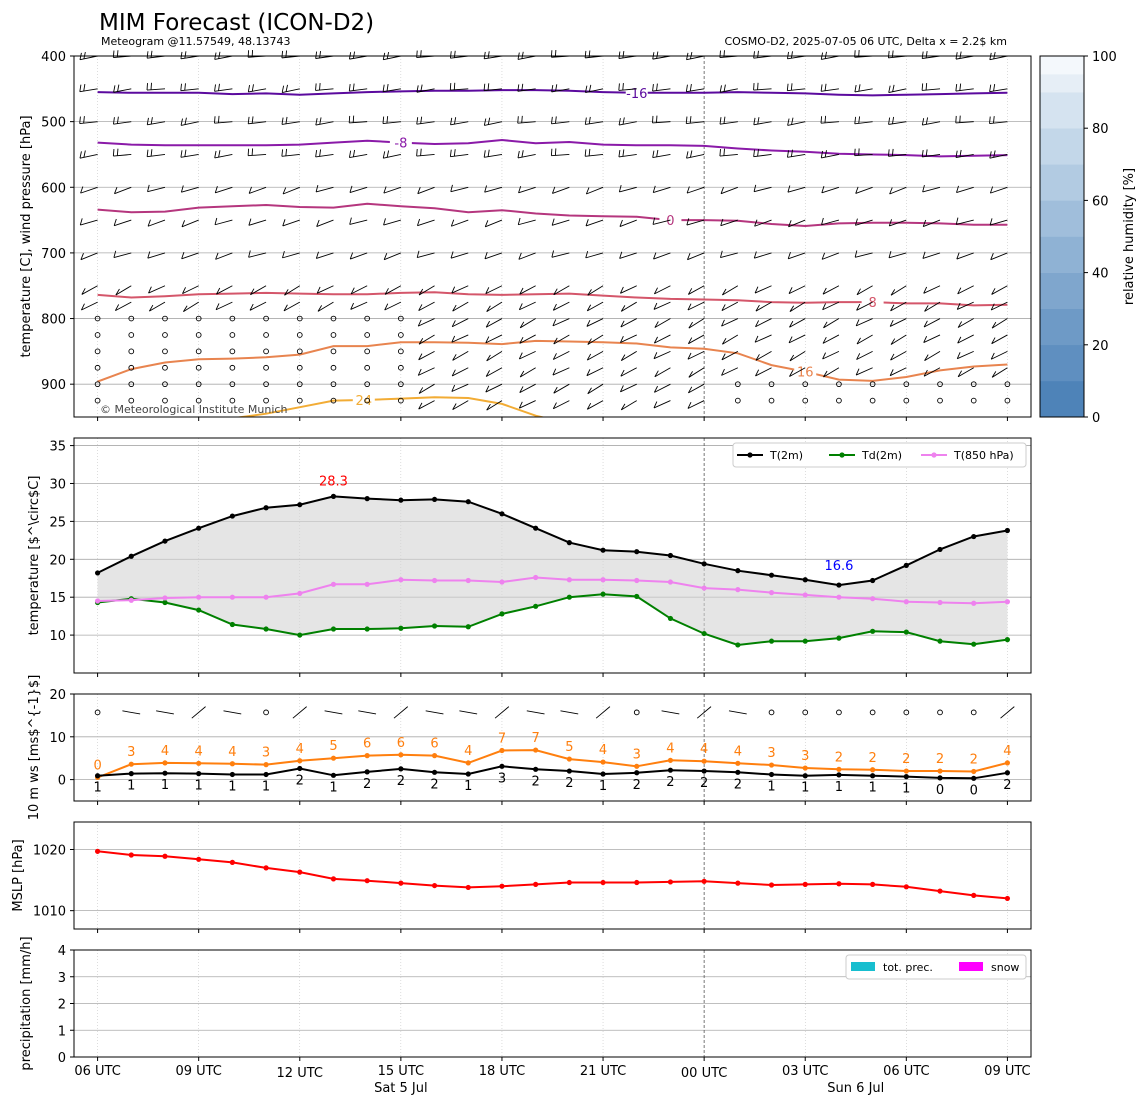  Describe the element at coordinates (1100, 274) in the screenshot. I see `colorbar-tick-label: 40` at that location.